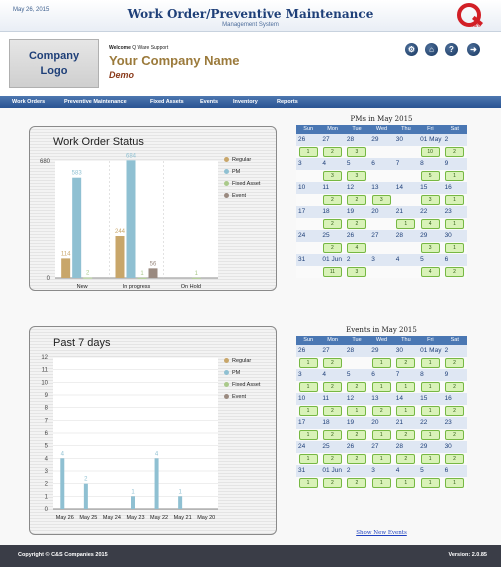 This screenshot has height=567, width=501. I want to click on bar-regular-in-progress, so click(120, 257).